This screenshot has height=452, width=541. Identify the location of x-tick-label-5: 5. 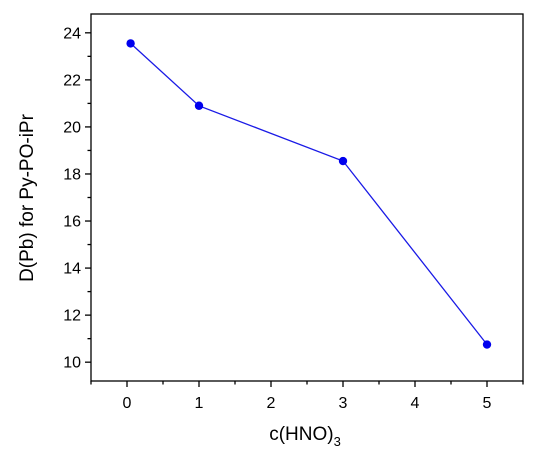
(487, 403).